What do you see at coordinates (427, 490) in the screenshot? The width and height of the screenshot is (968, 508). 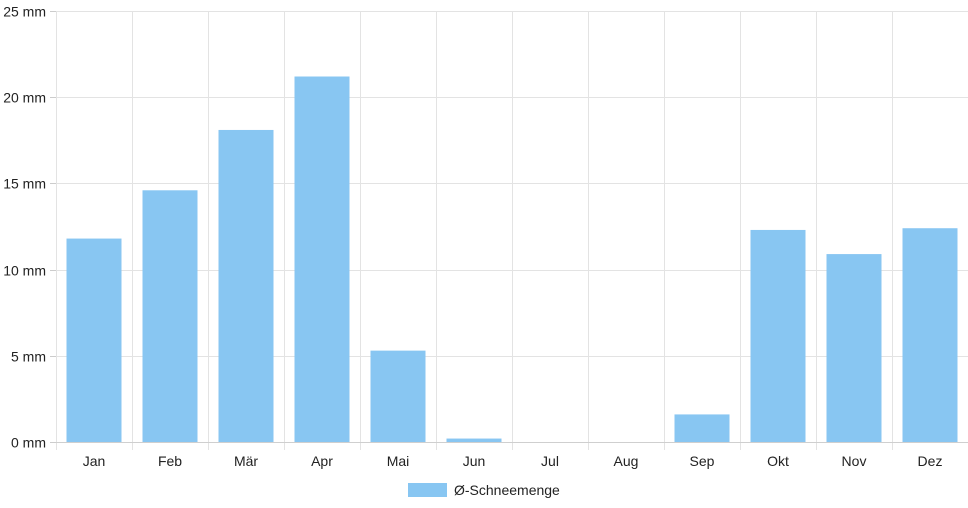 I see `legend-swatch` at bounding box center [427, 490].